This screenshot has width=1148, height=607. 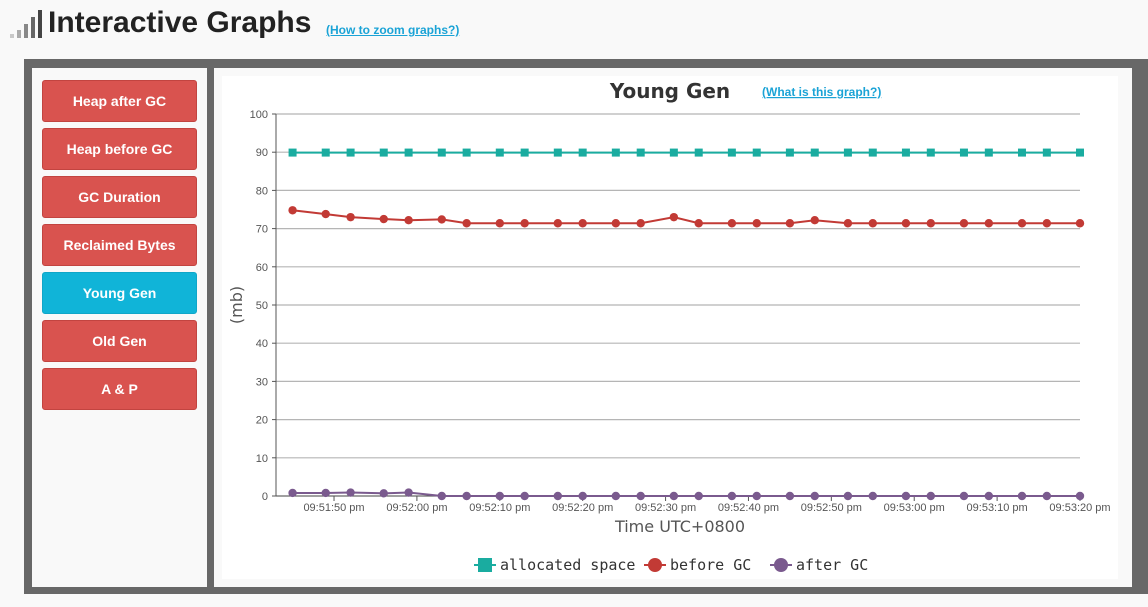 What do you see at coordinates (567, 565) in the screenshot?
I see `legend-label: allocated space` at bounding box center [567, 565].